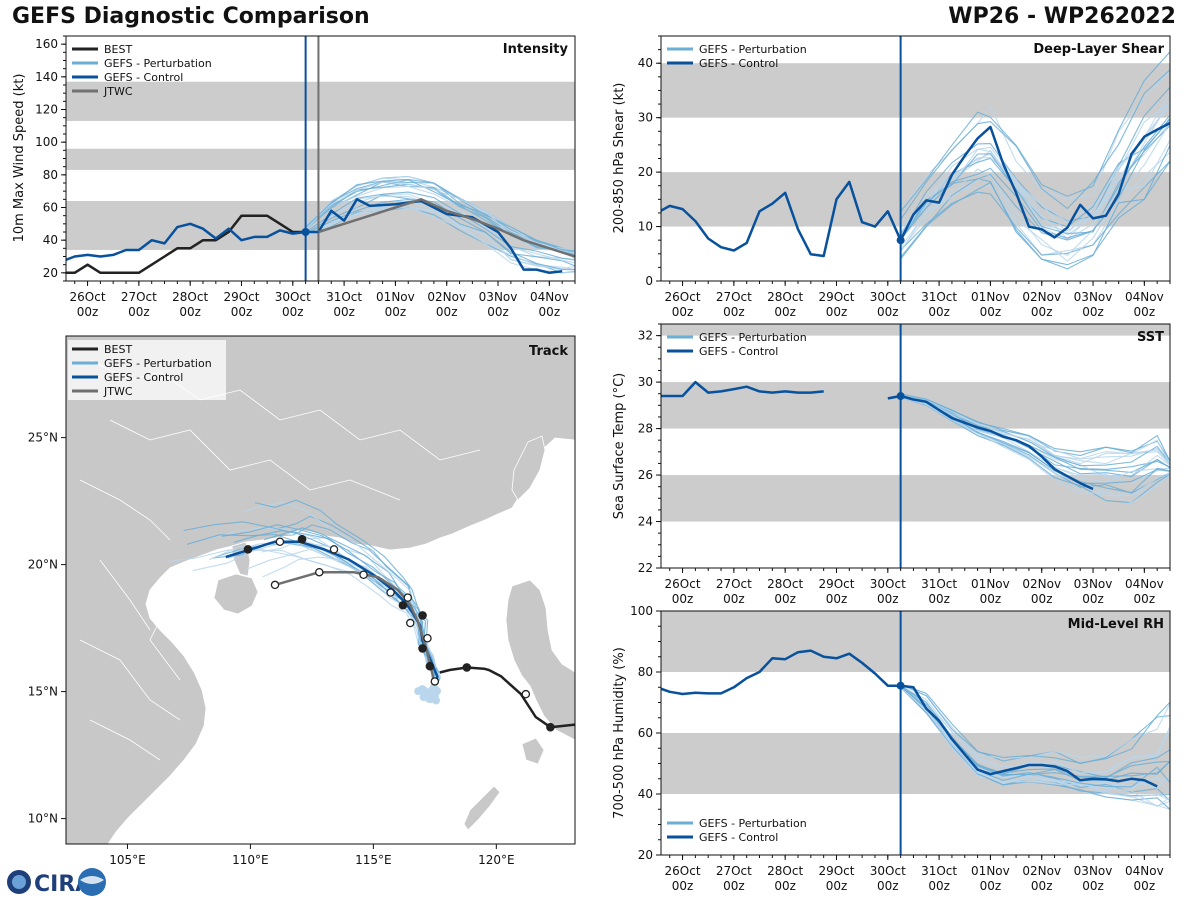 The width and height of the screenshot is (1200, 900). I want to click on track-ytick-label: 15°N, so click(43, 692).